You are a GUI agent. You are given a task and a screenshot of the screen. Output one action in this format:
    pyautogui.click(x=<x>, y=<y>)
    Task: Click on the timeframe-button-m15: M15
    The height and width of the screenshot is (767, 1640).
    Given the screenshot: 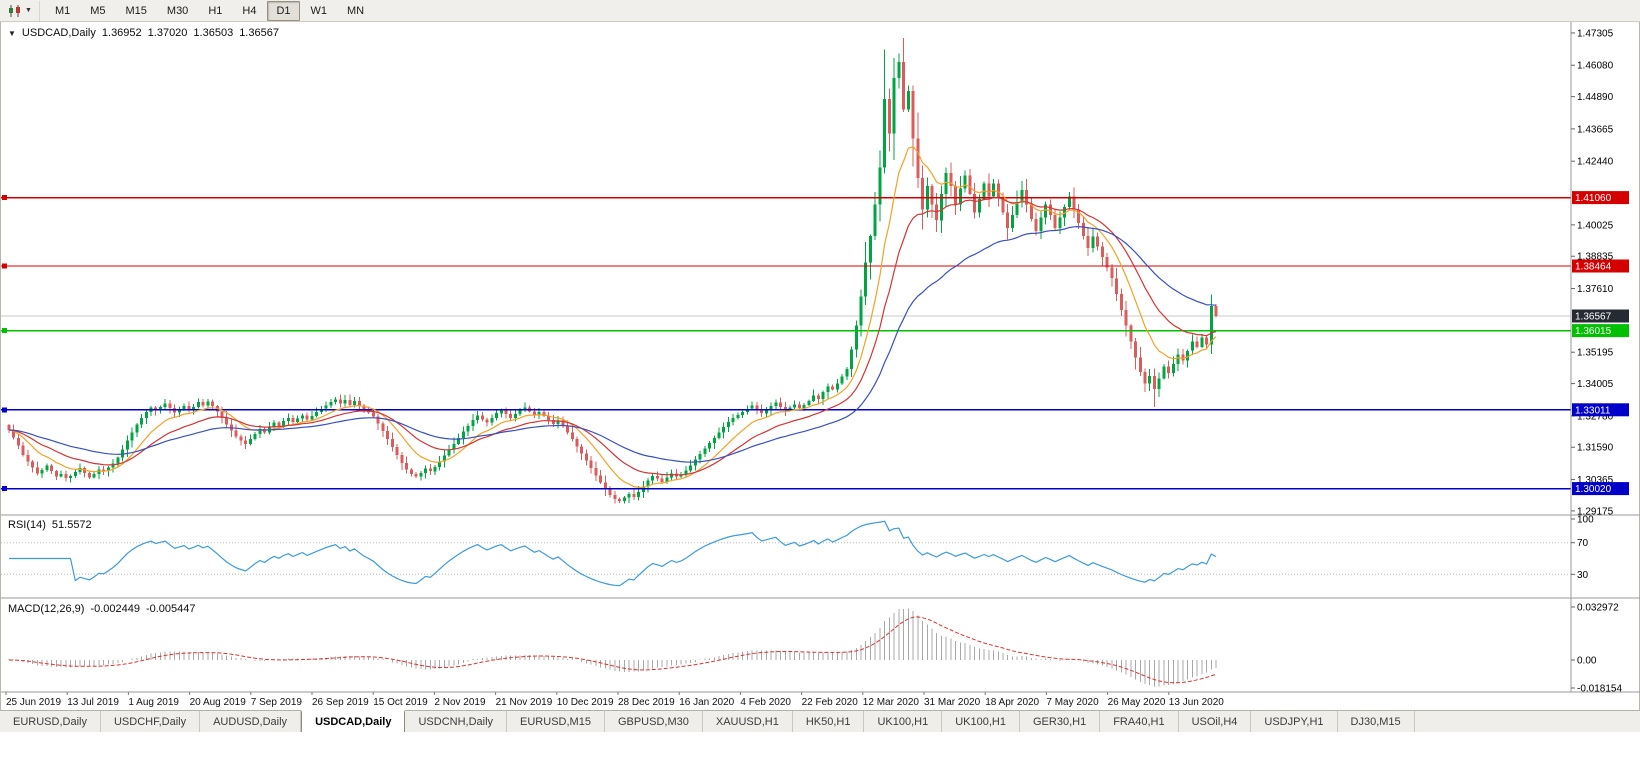 What is the action you would take?
    pyautogui.click(x=136, y=10)
    